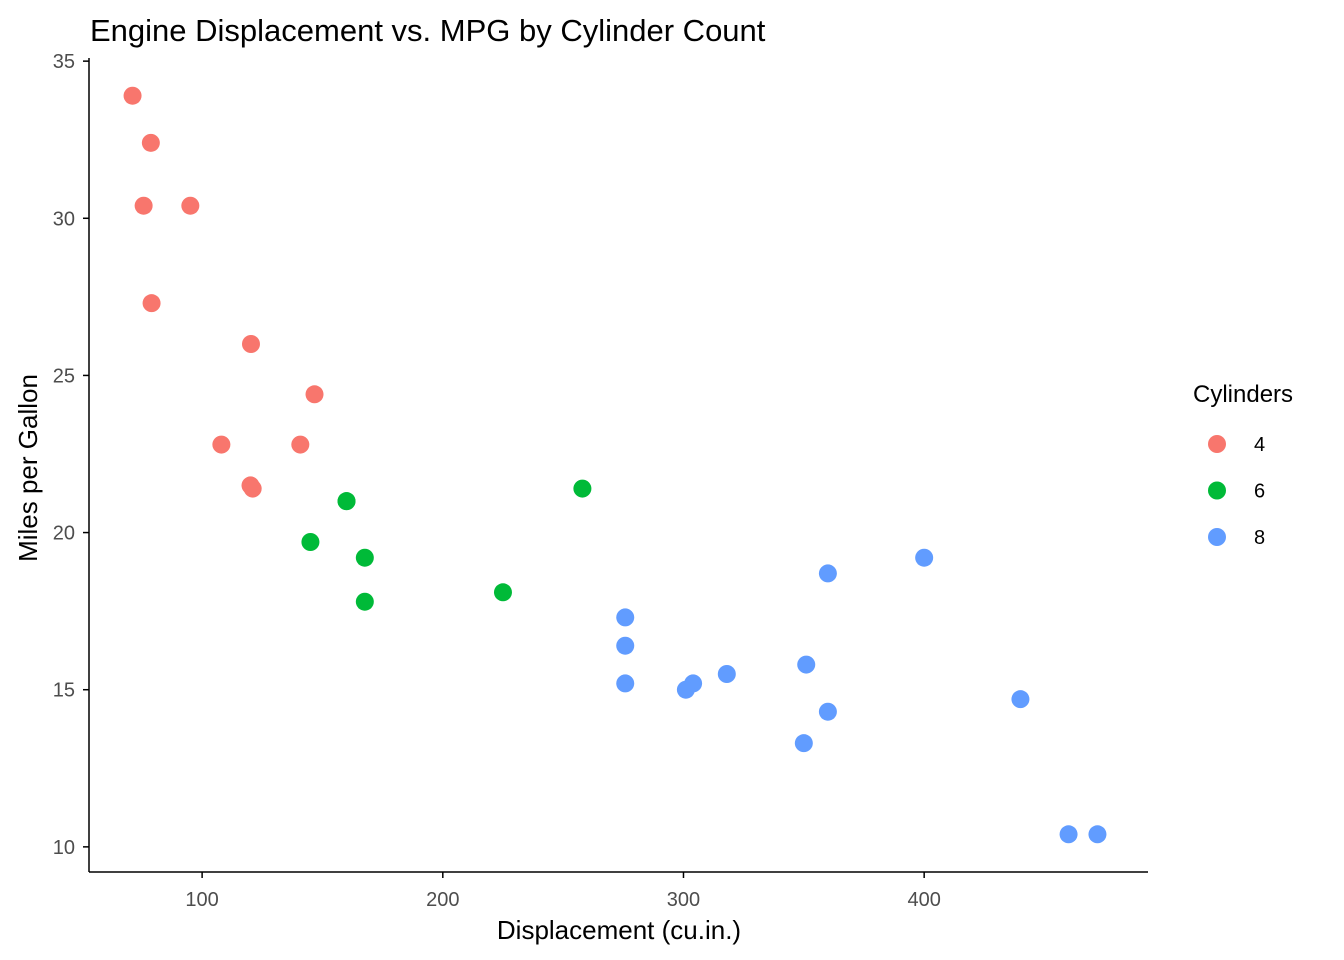 The height and width of the screenshot is (960, 1344). I want to click on x-axis-title: Displacement (cu.in.), so click(619, 930).